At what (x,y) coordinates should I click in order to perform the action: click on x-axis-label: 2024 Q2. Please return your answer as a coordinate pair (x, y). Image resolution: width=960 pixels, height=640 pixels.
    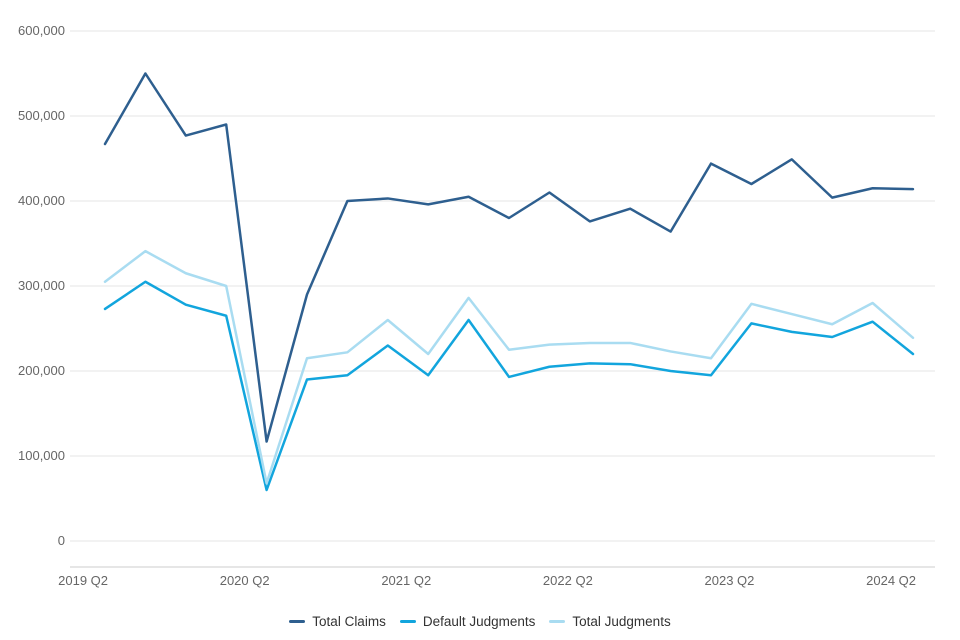
    Looking at the image, I should click on (891, 580).